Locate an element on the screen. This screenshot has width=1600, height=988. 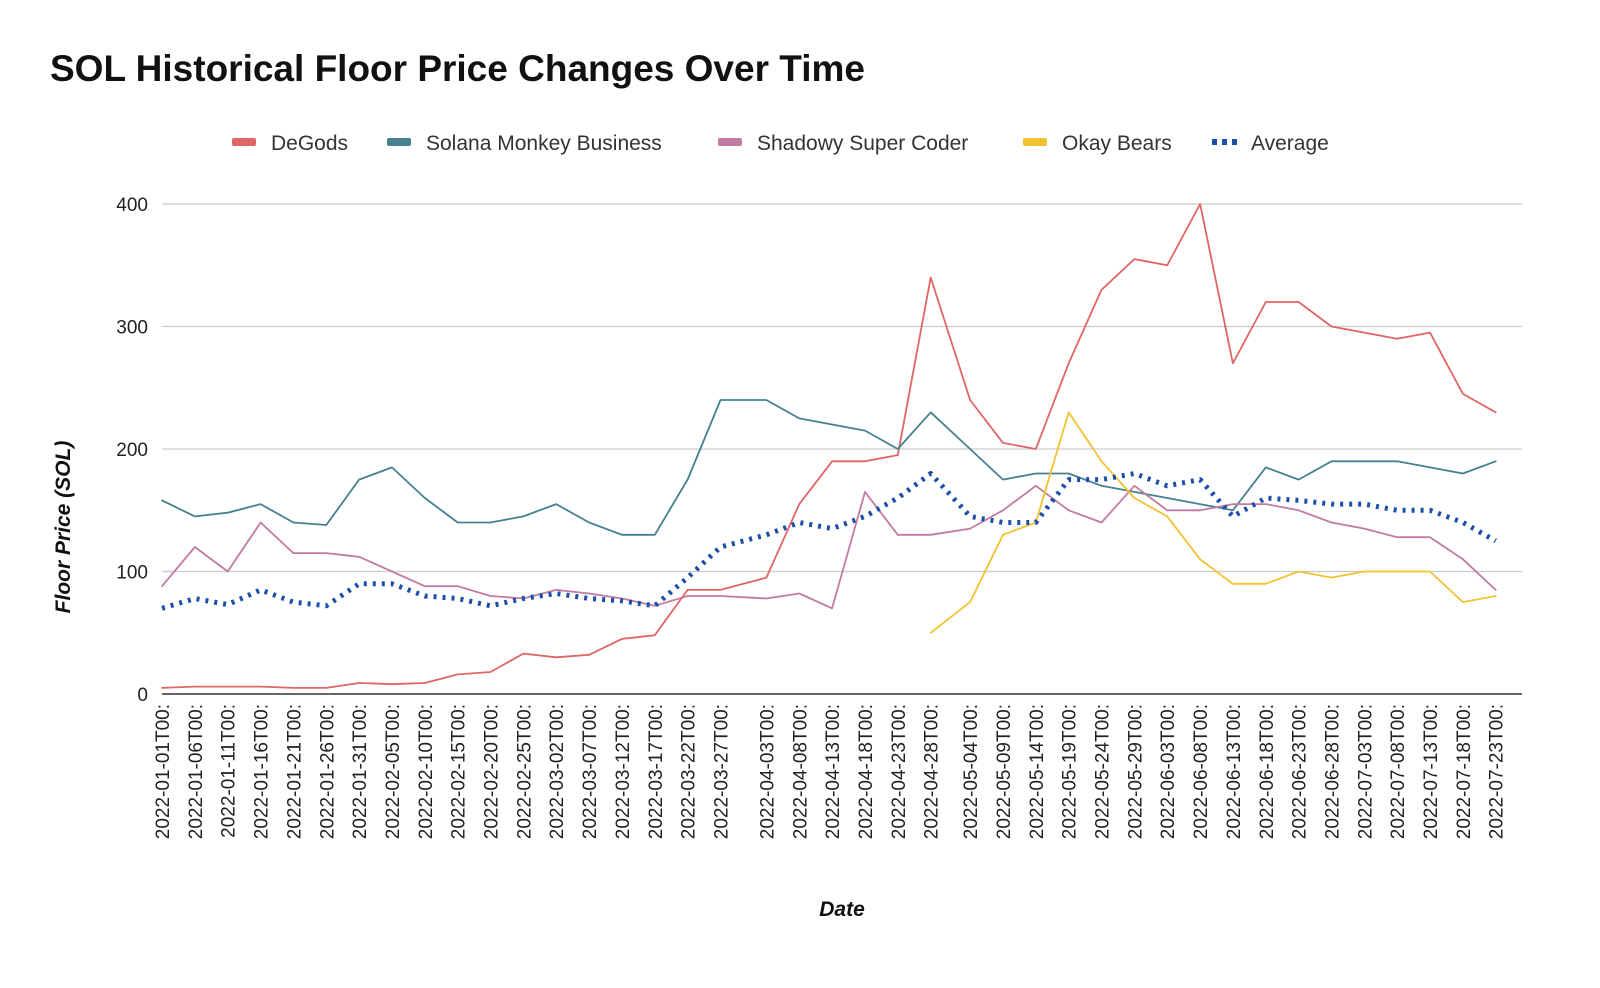
x-tick-label: 2022-05-19T00: is located at coordinates (1070, 771).